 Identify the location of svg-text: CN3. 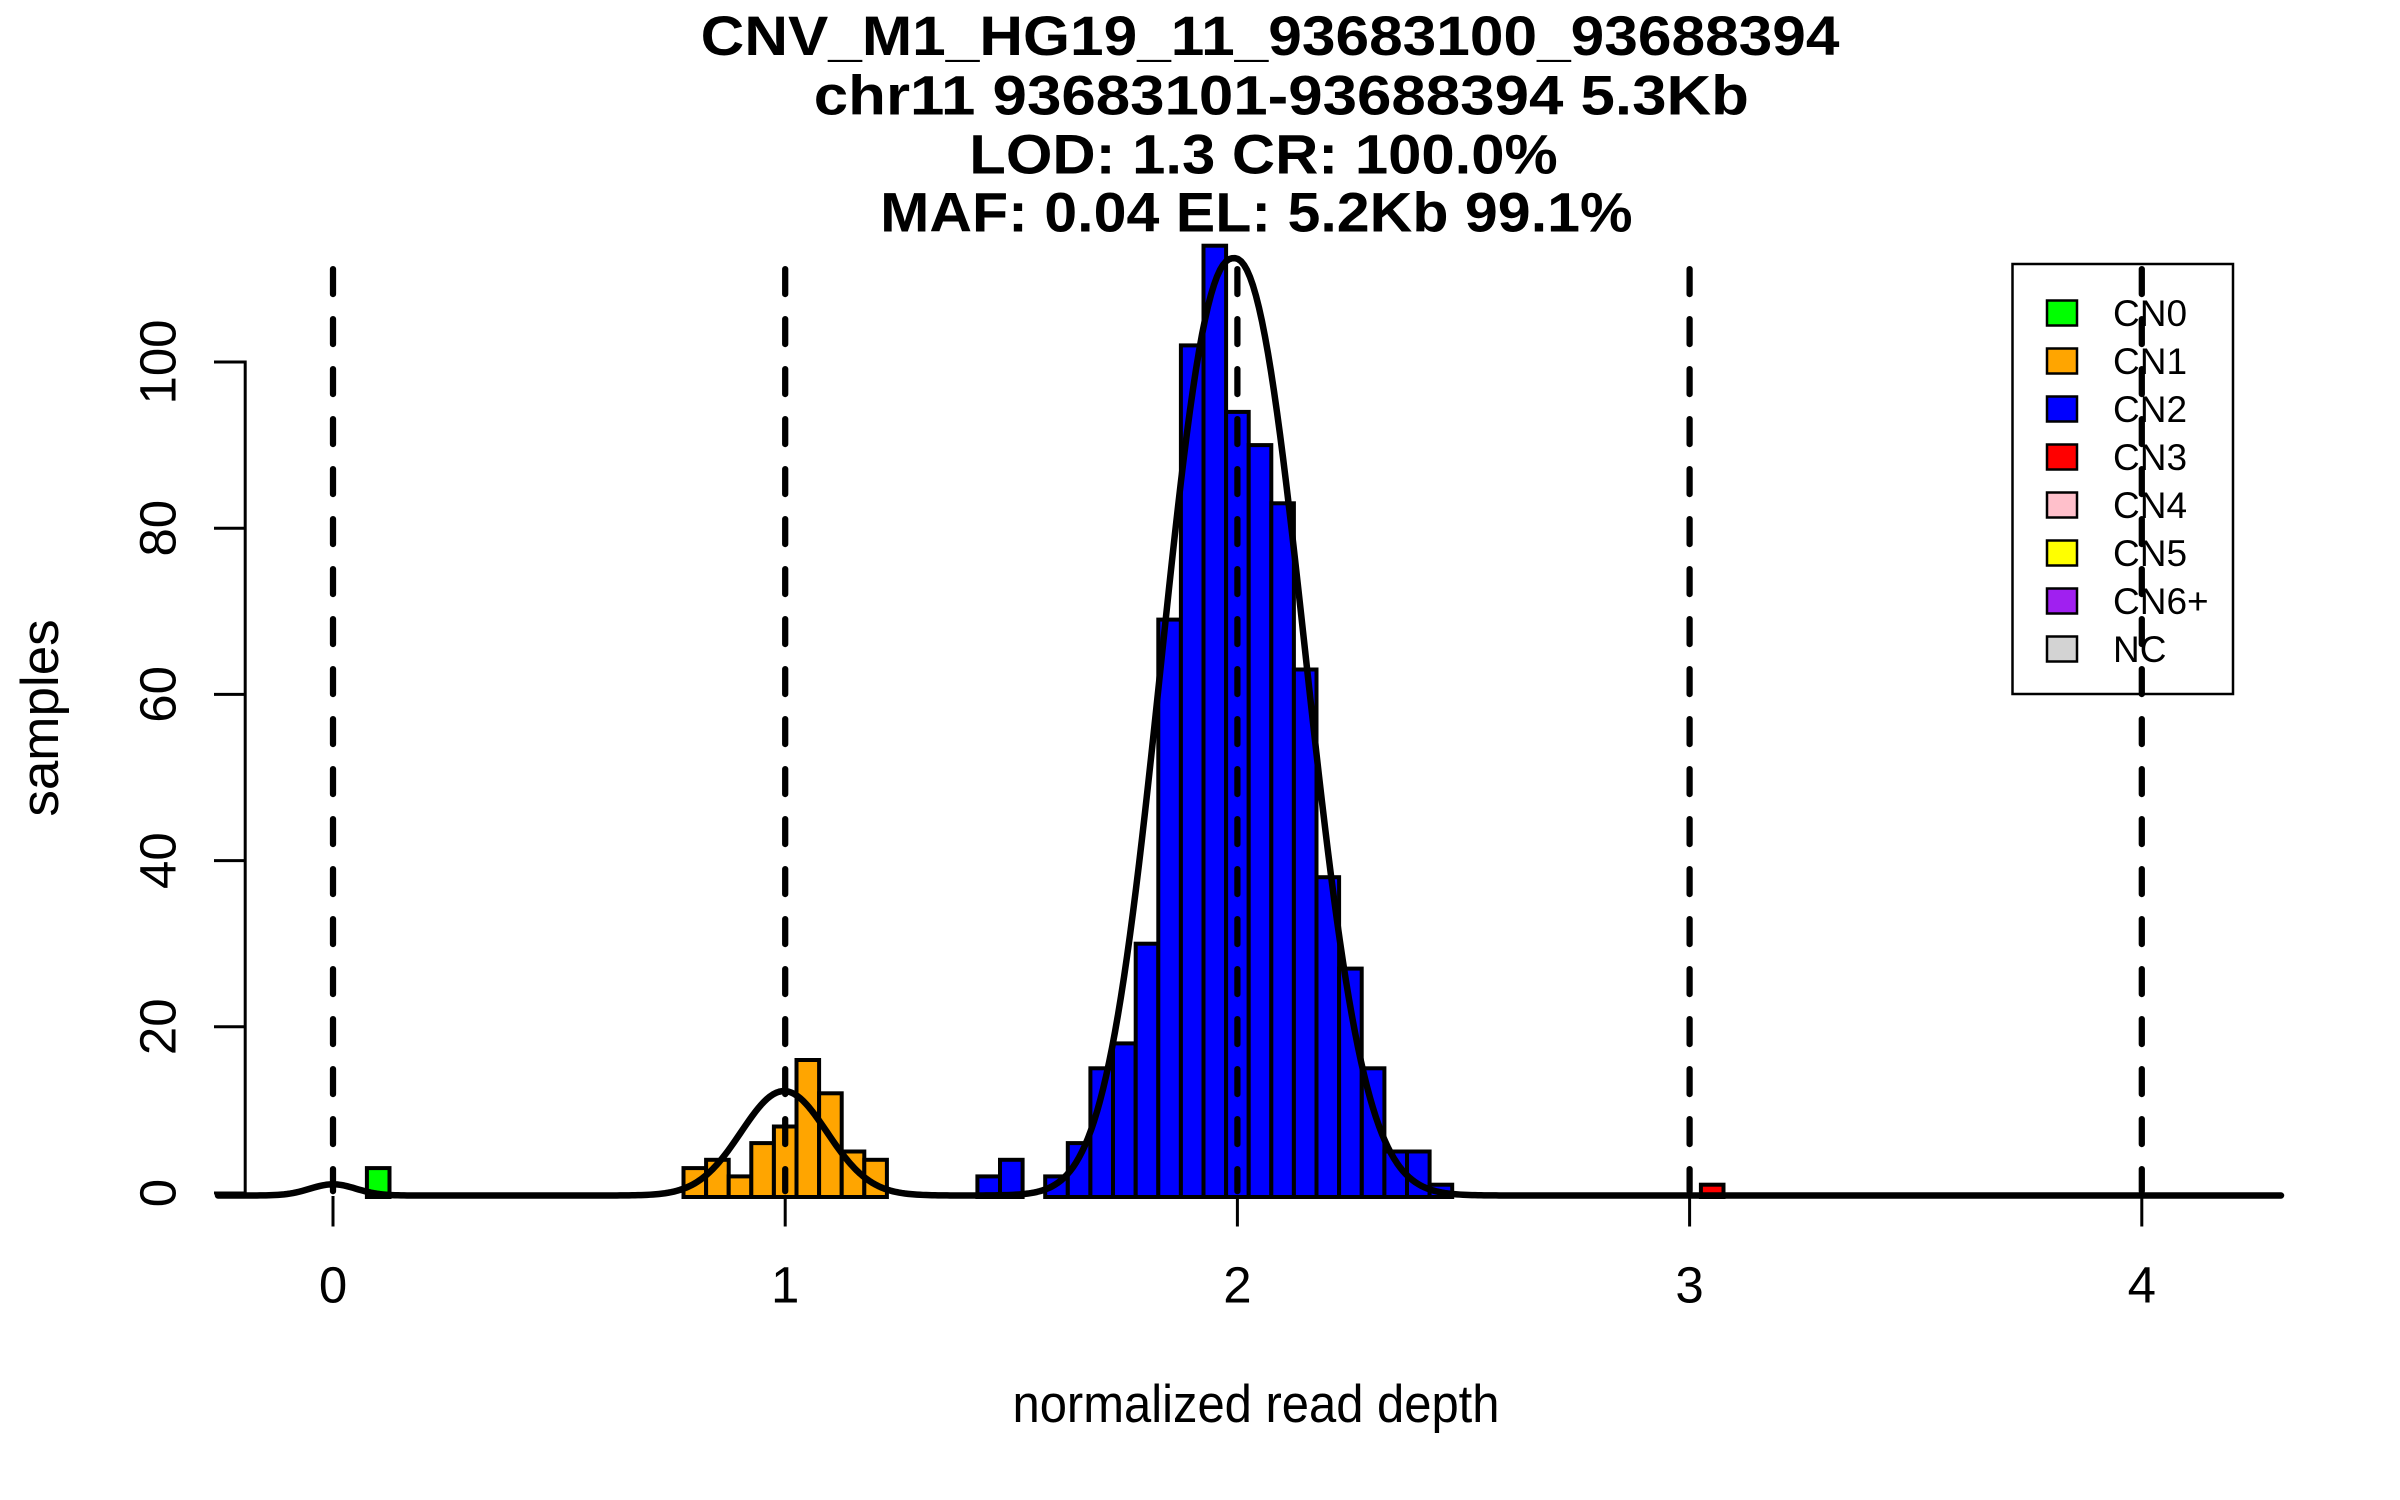
(2150, 457).